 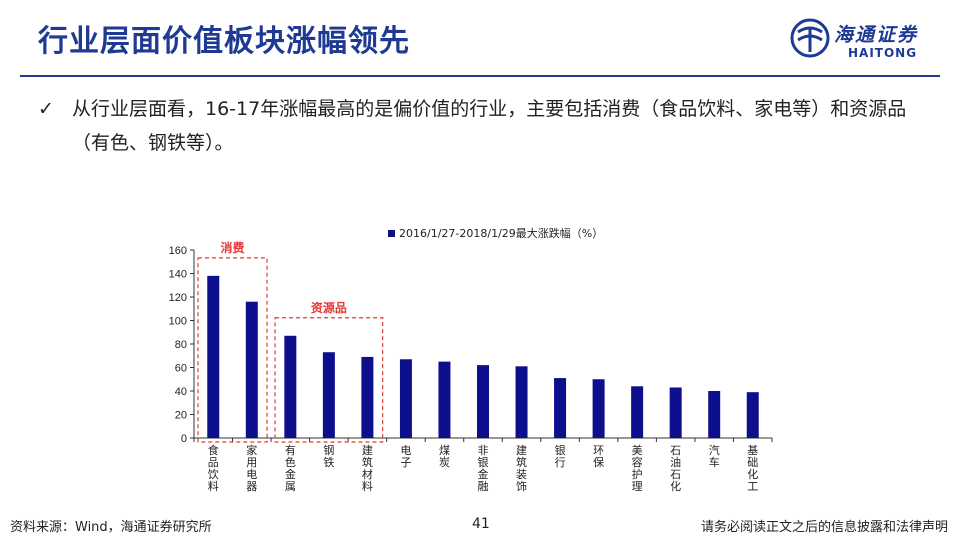 What do you see at coordinates (391, 233) in the screenshot?
I see `legend-swatch` at bounding box center [391, 233].